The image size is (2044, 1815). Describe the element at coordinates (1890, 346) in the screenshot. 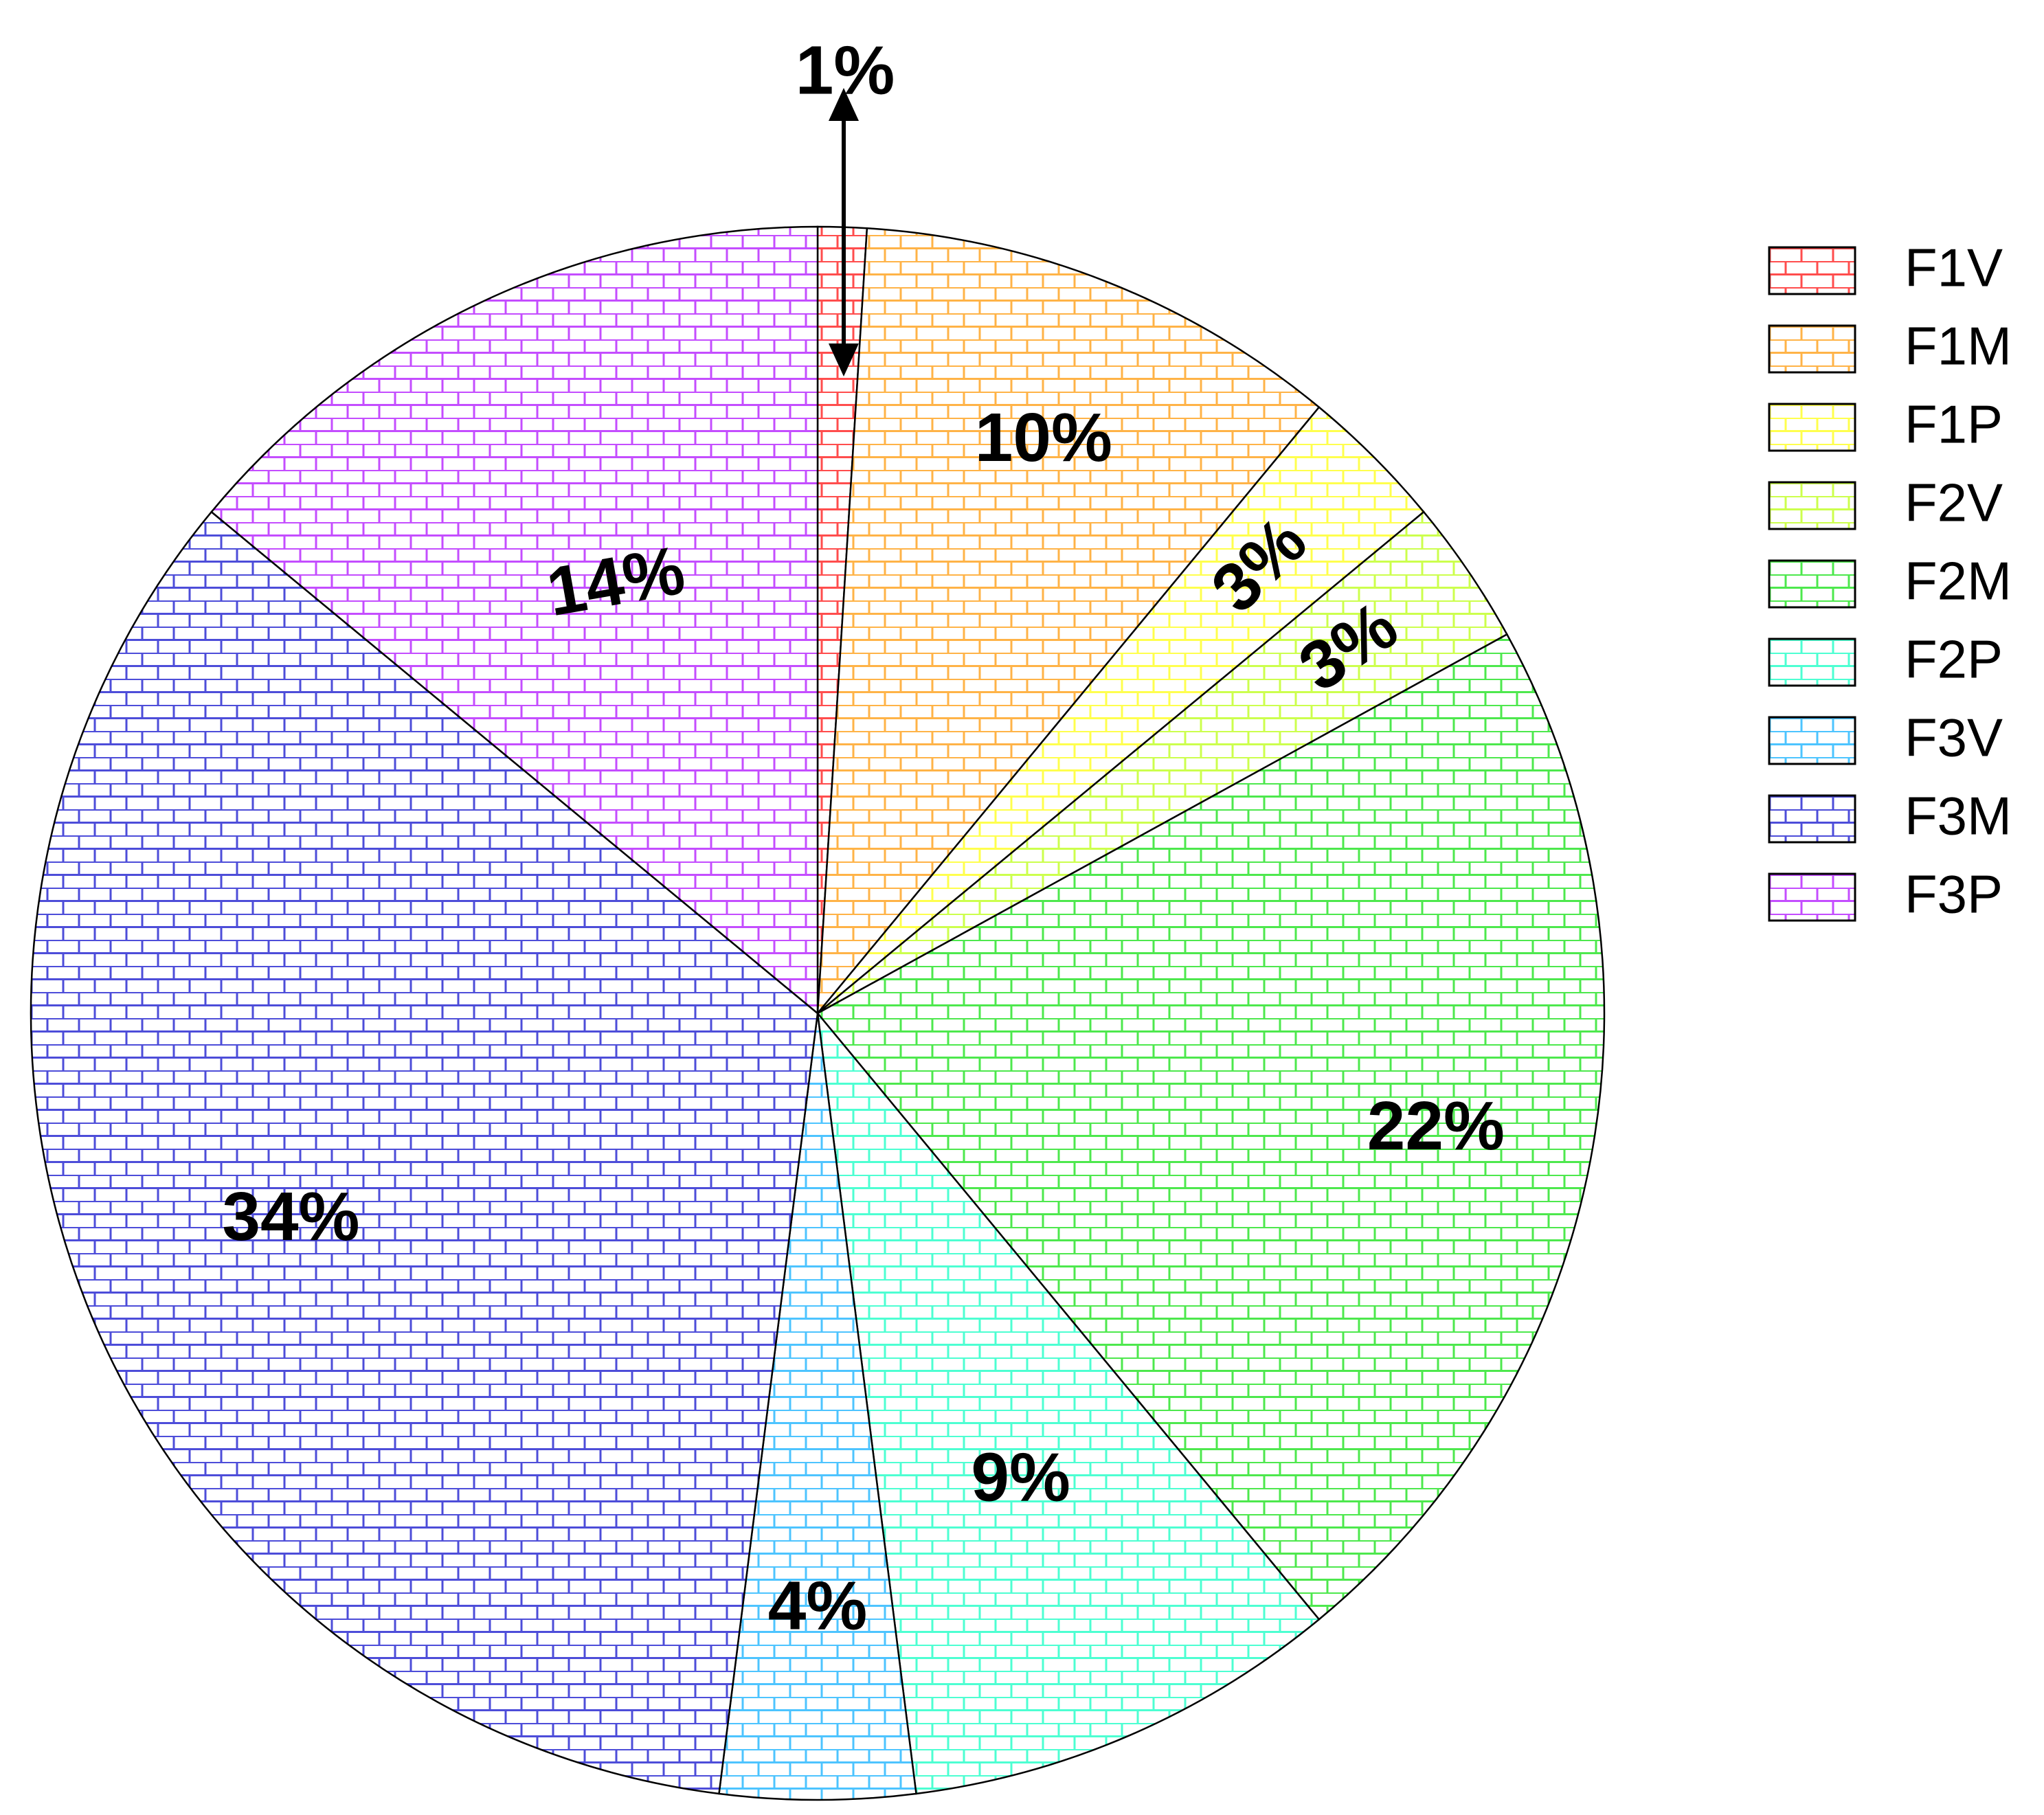

I see `legend-item-f1m: F1M` at that location.